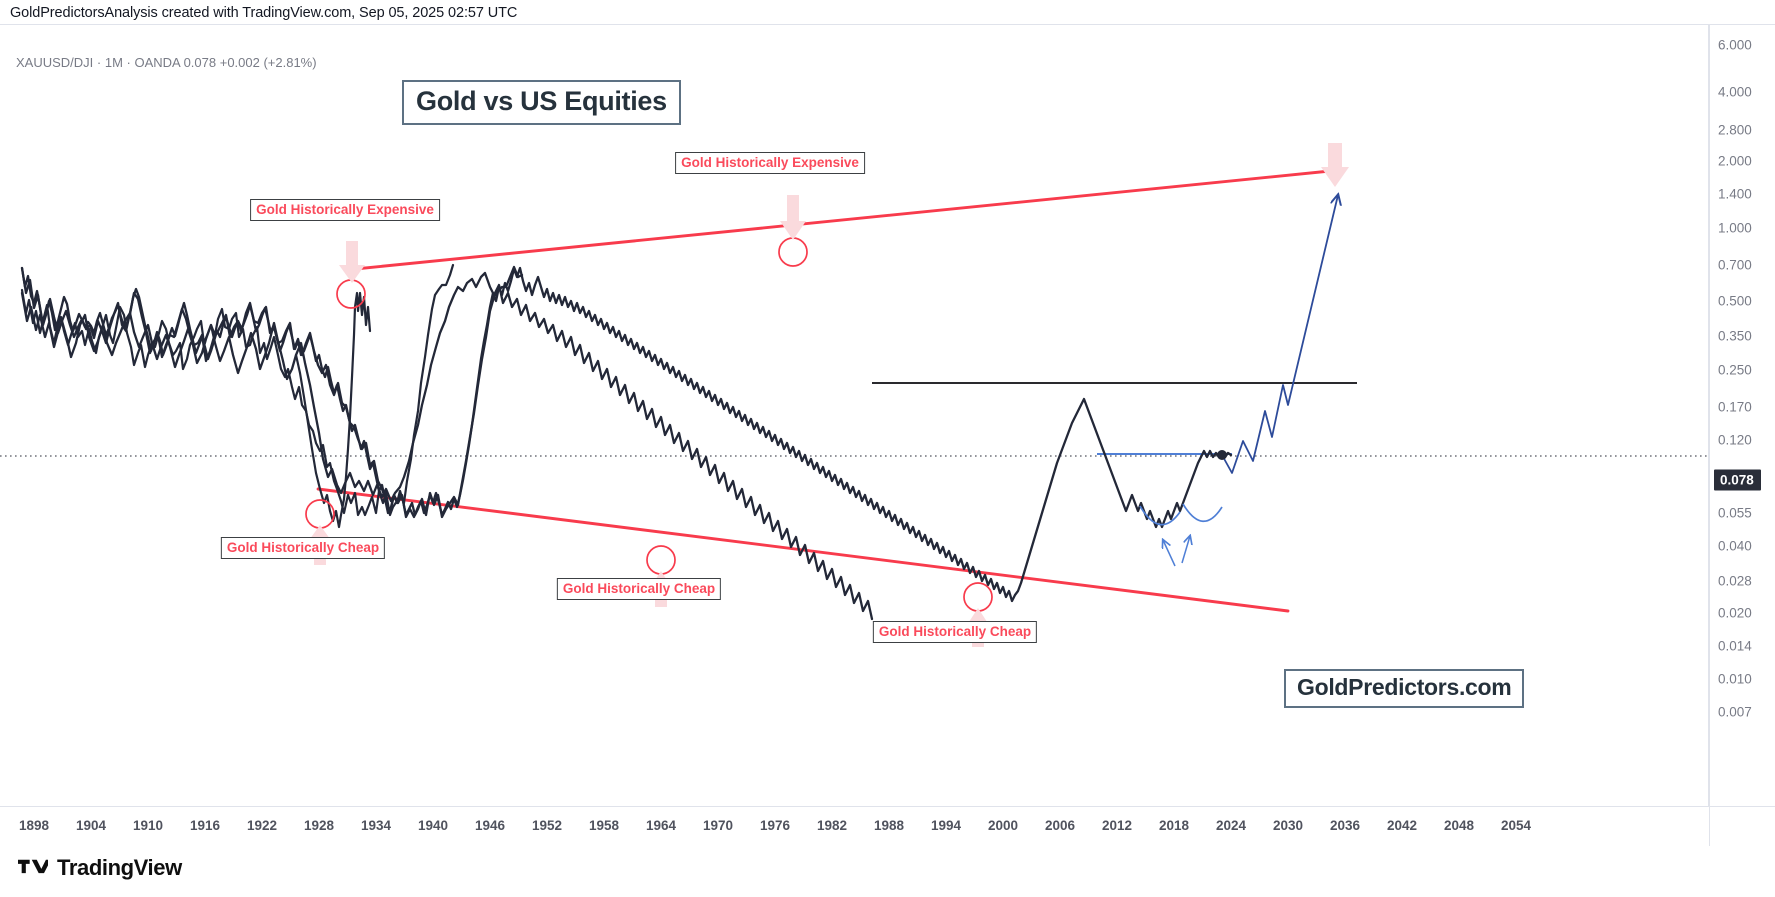 This screenshot has height=897, width=1775. I want to click on time-tick: 2018, so click(1174, 825).